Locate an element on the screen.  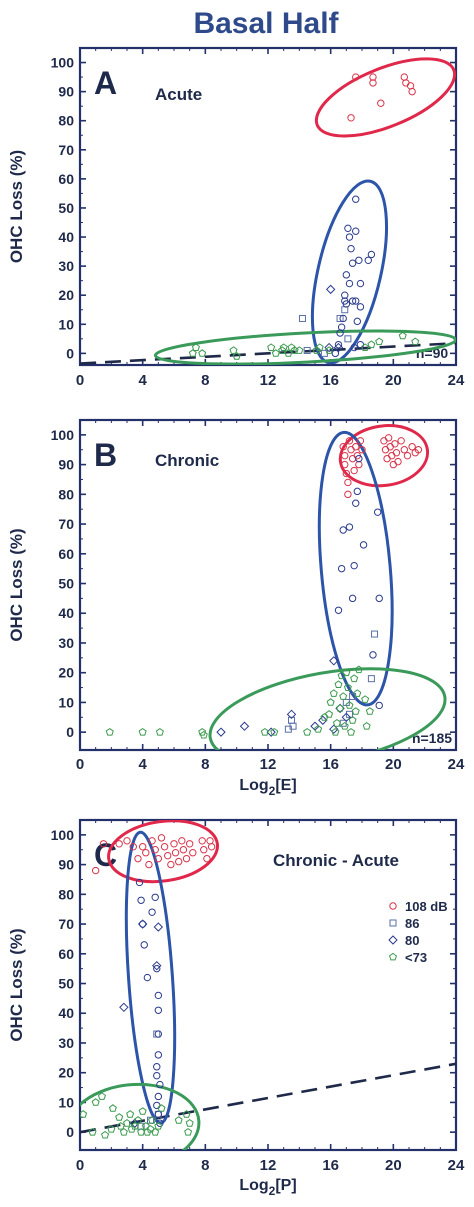
y-tick-label: 30 is located at coordinates (66, 643).